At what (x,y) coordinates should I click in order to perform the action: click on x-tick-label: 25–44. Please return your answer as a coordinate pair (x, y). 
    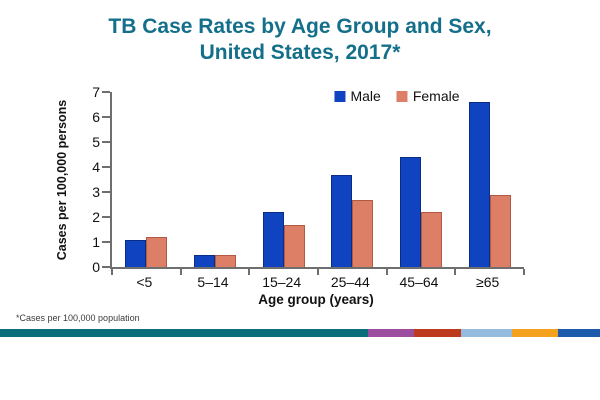
    Looking at the image, I should click on (350, 282).